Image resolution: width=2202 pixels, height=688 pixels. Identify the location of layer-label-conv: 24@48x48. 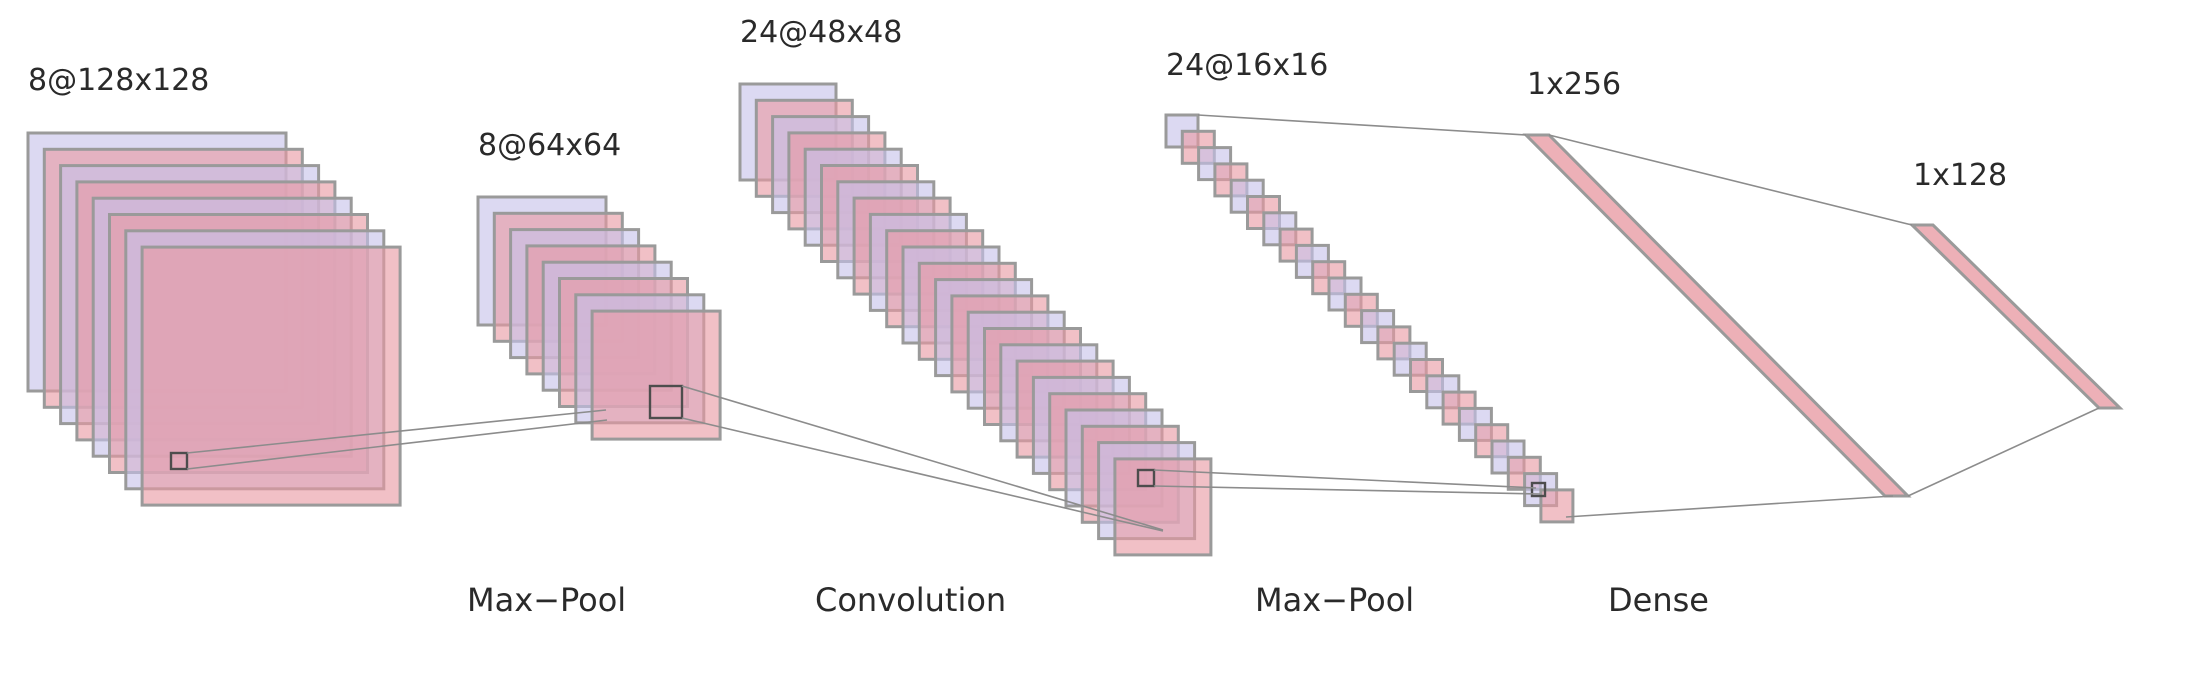
(821, 32).